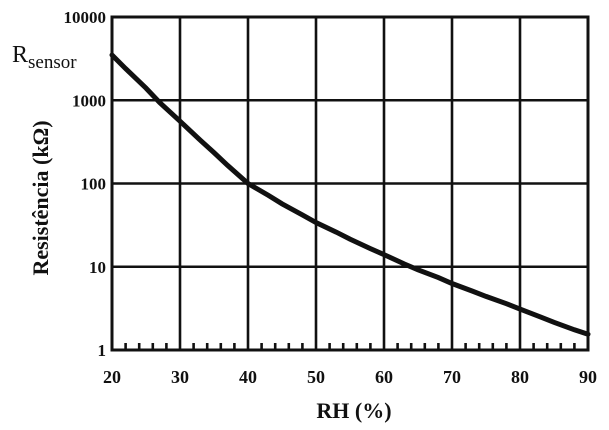 The height and width of the screenshot is (430, 609). Describe the element at coordinates (97, 267) in the screenshot. I see `y-tick-label: 10` at that location.